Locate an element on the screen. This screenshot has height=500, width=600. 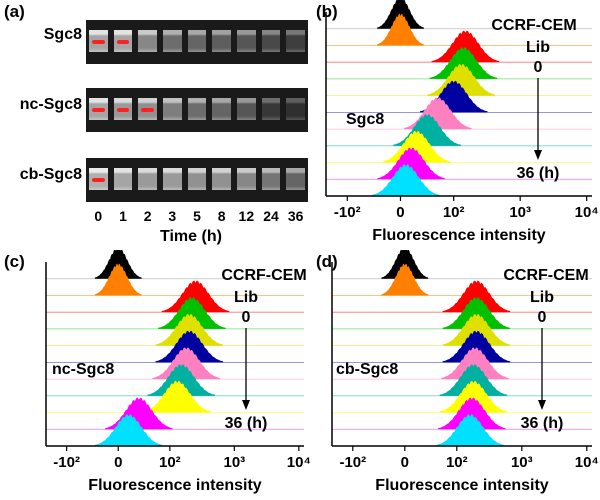
gel-row-label: nc-Sgc8 is located at coordinates (50, 104).